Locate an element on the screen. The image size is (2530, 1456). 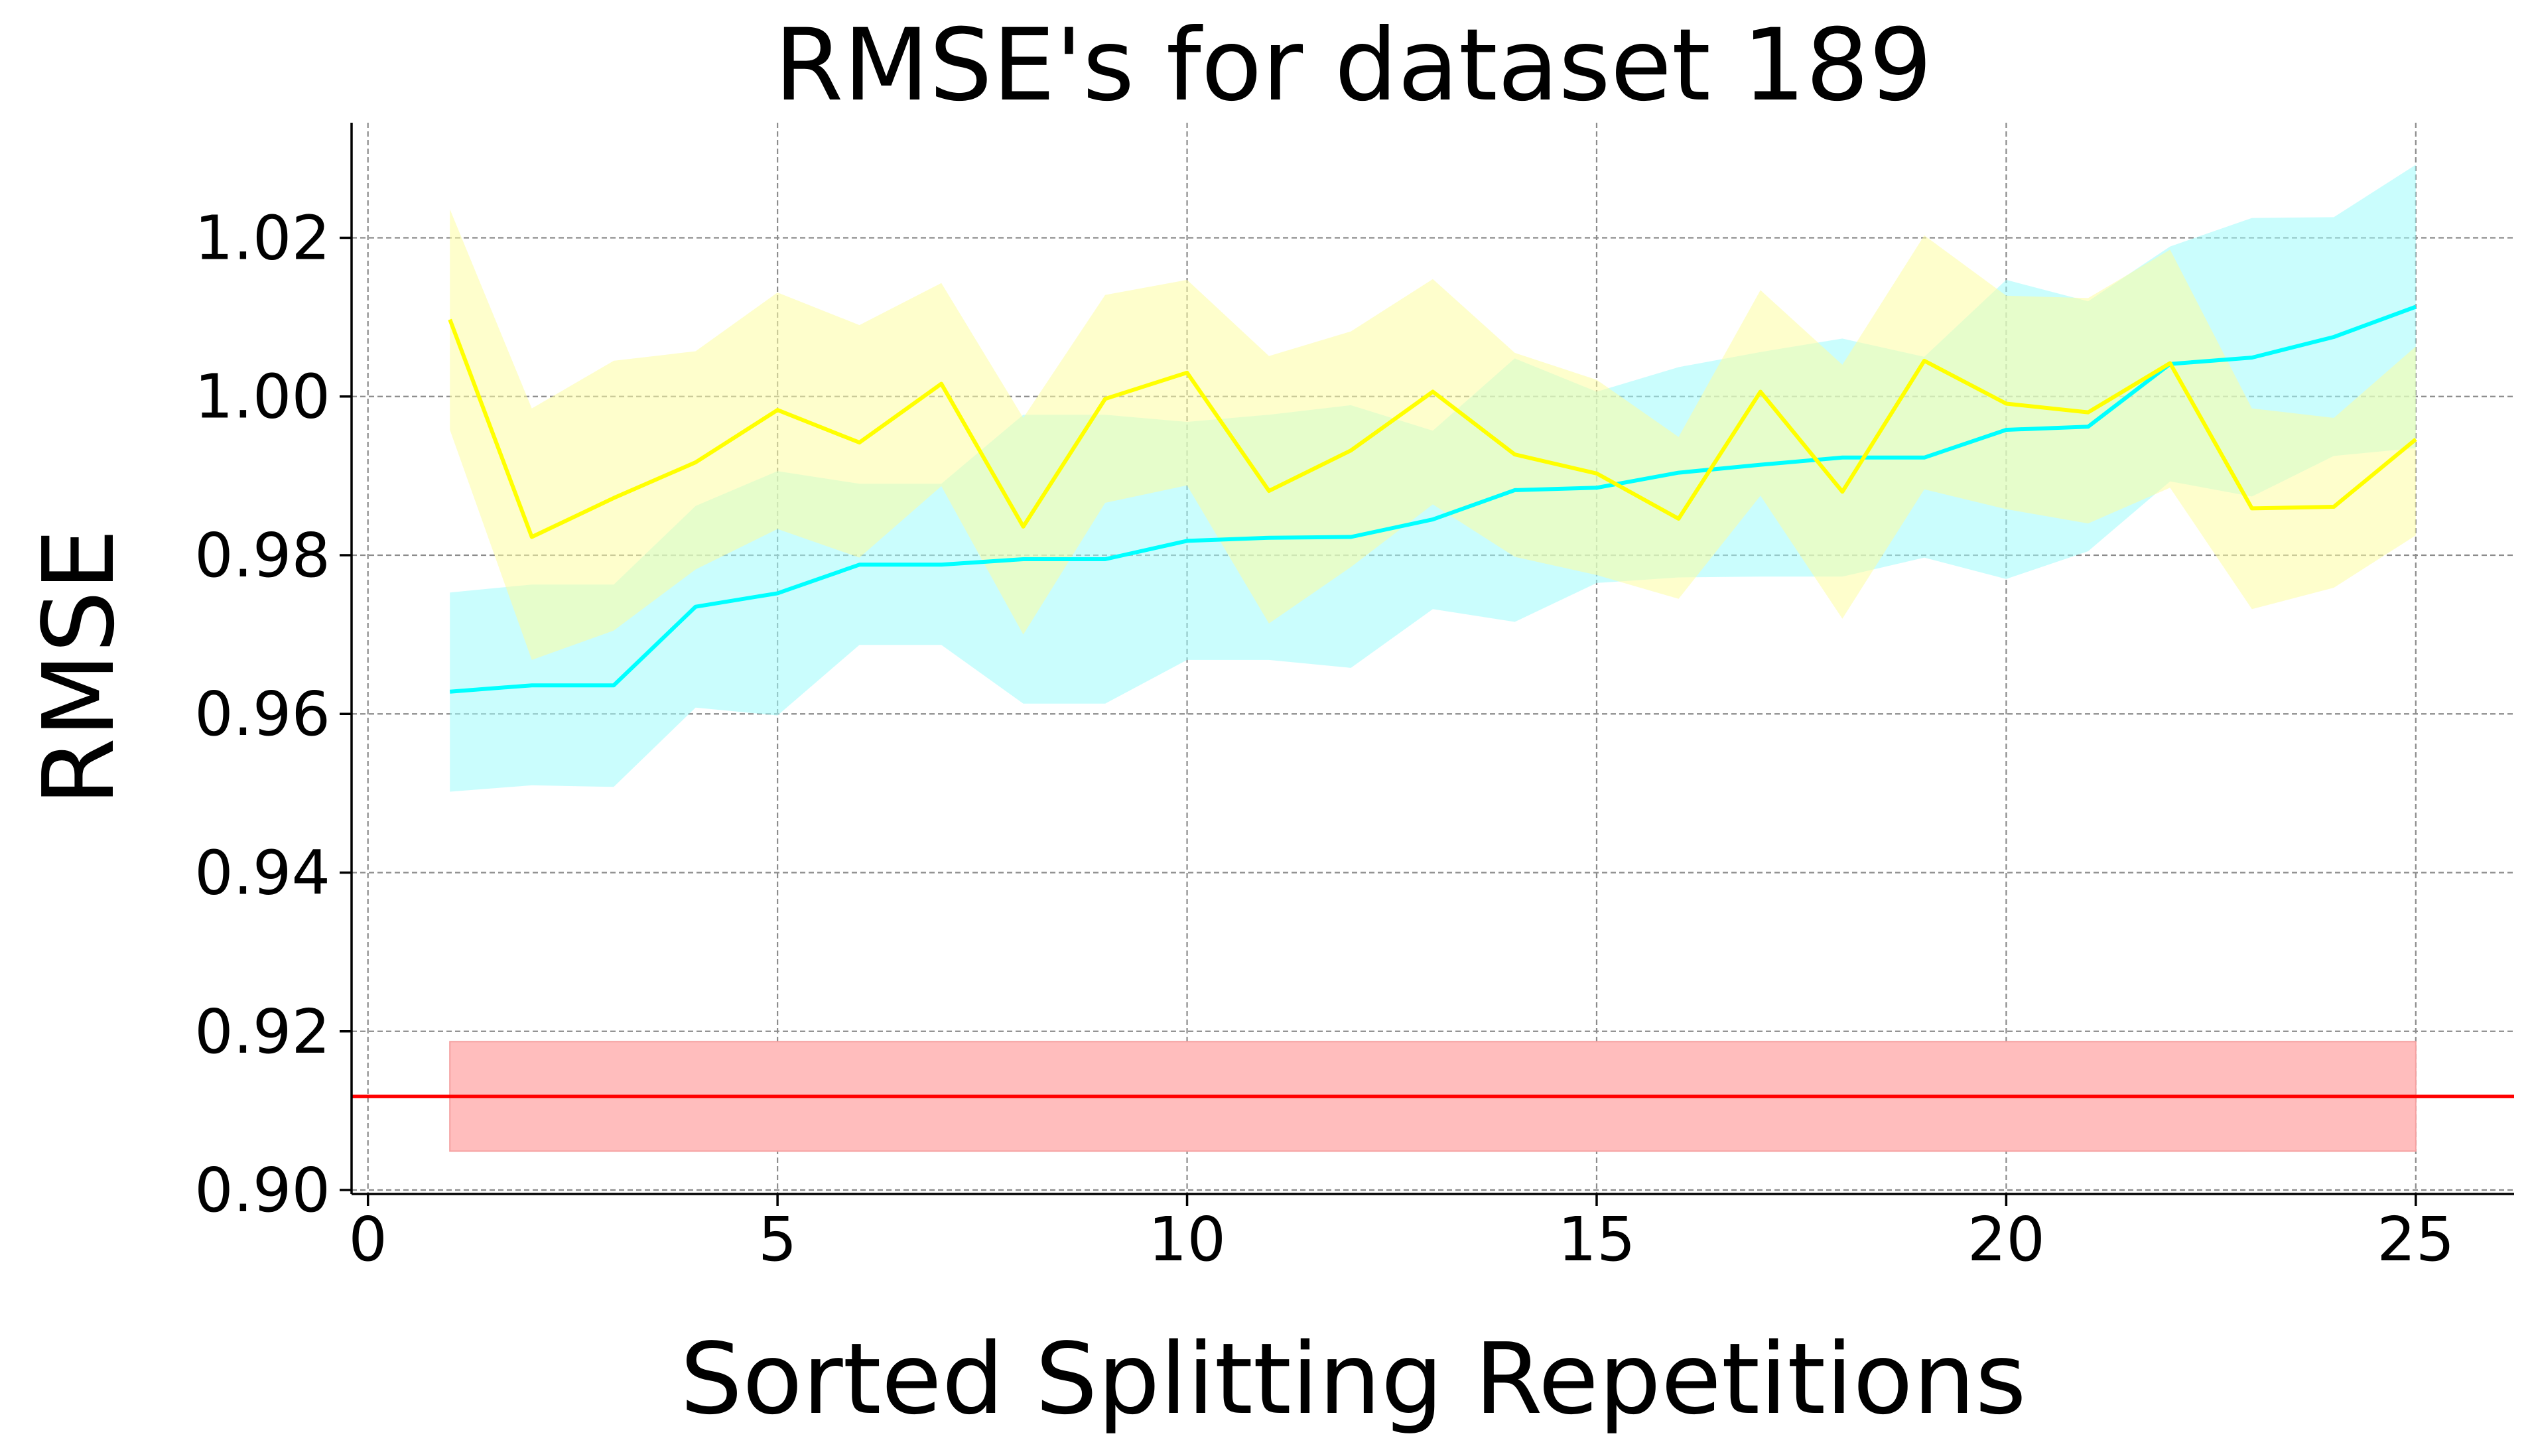
y-axis-label: RMSE is located at coordinates (79, 667).